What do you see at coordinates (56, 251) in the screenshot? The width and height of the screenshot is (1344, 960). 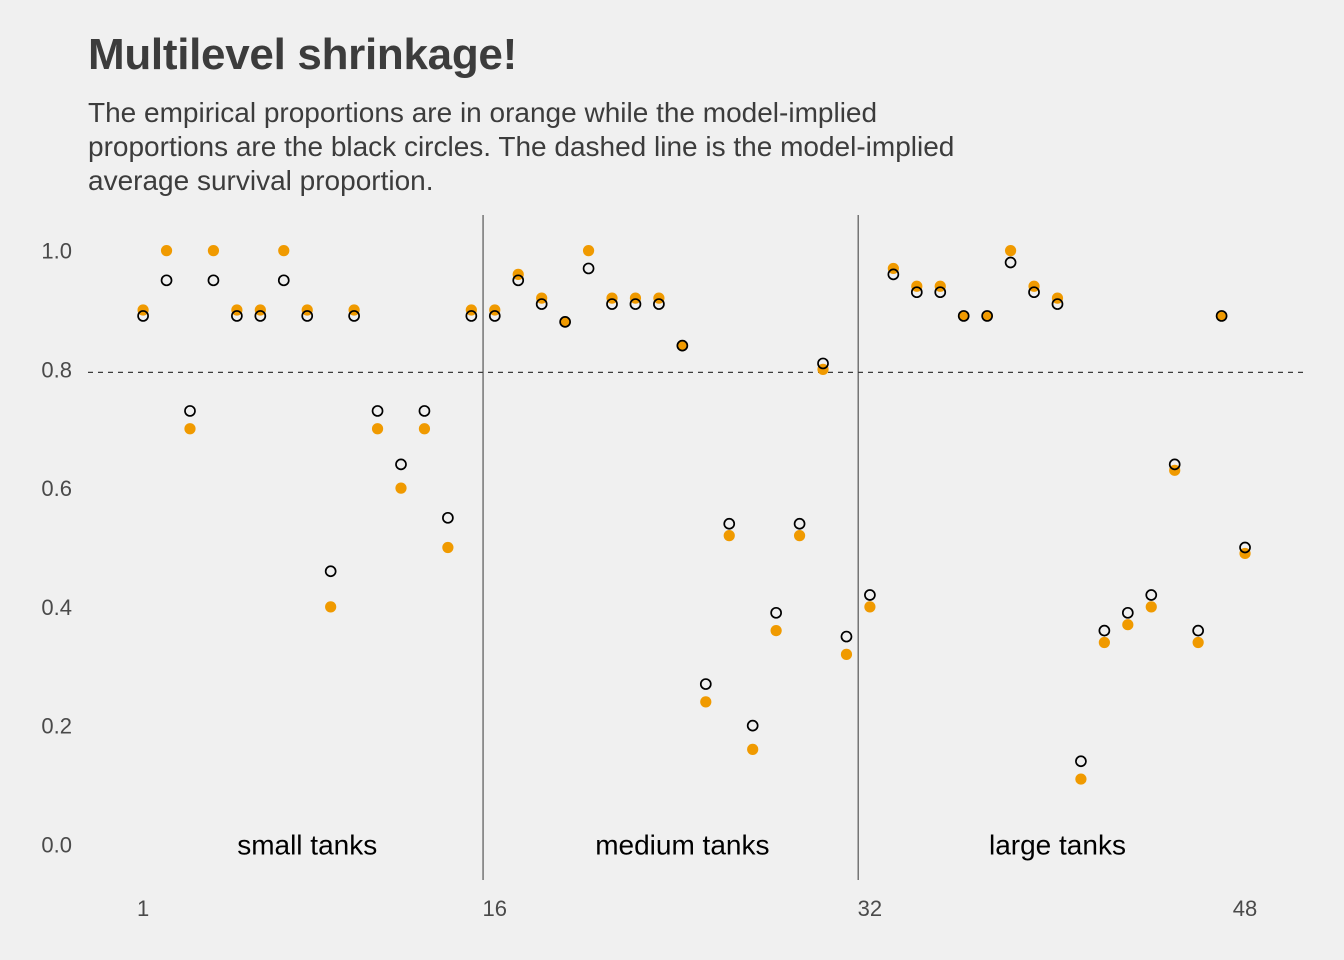 I see `y-tick-label: 1.0` at bounding box center [56, 251].